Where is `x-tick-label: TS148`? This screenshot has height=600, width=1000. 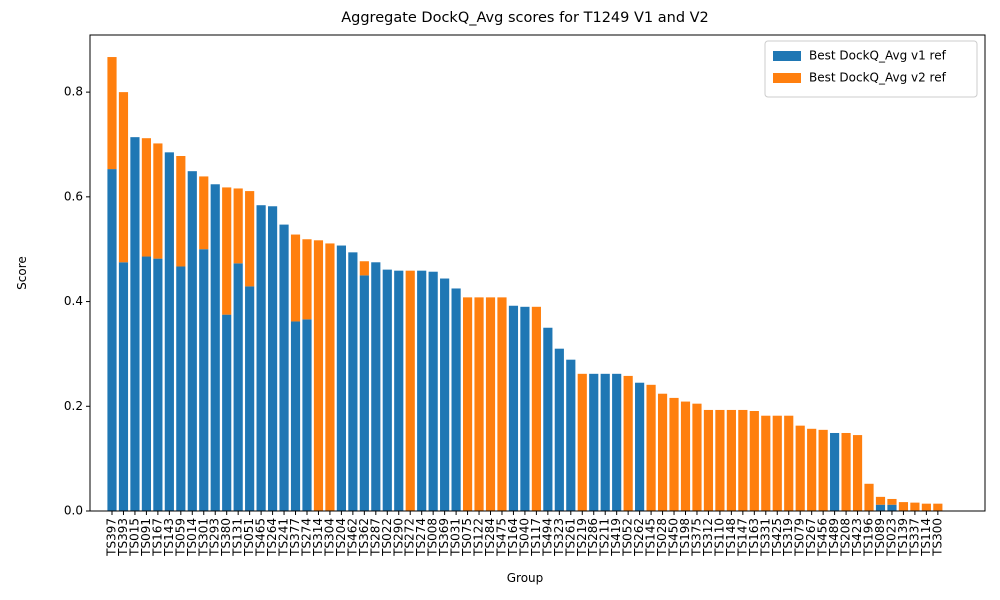 x-tick-label: TS148 is located at coordinates (731, 537).